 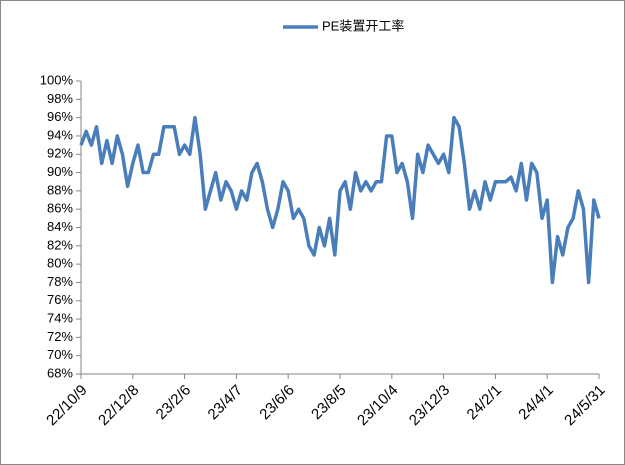 I want to click on y-tick-label: 70%, so click(x=60, y=354).